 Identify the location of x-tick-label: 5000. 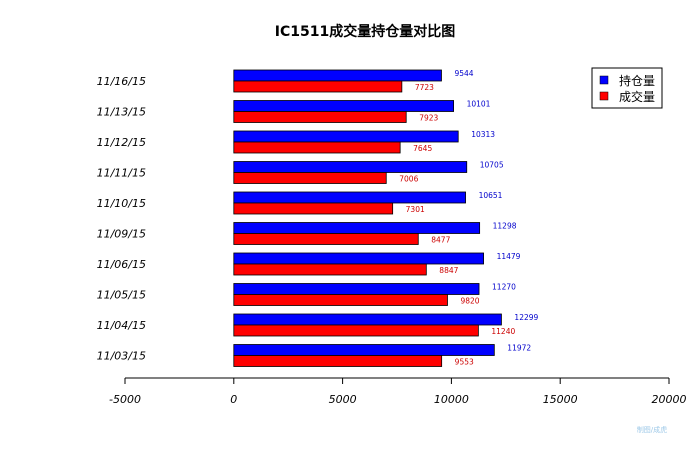
(343, 399).